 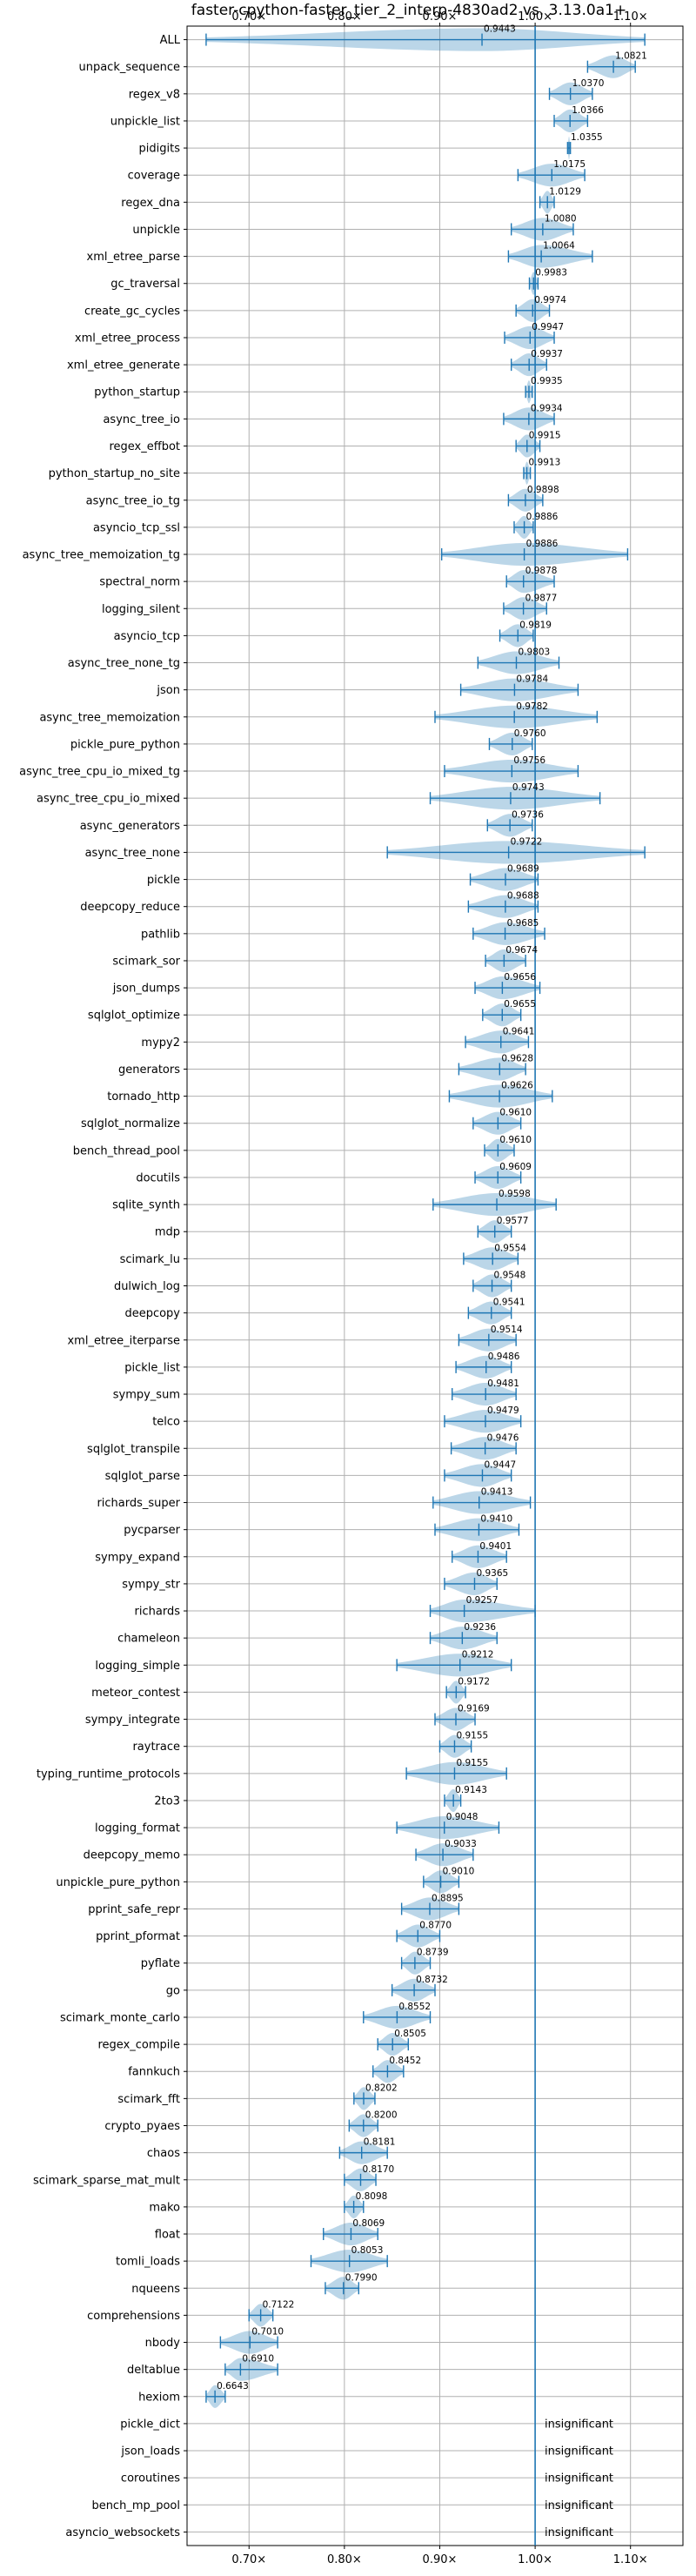 I want to click on data-label: 0.8895, so click(x=448, y=1898).